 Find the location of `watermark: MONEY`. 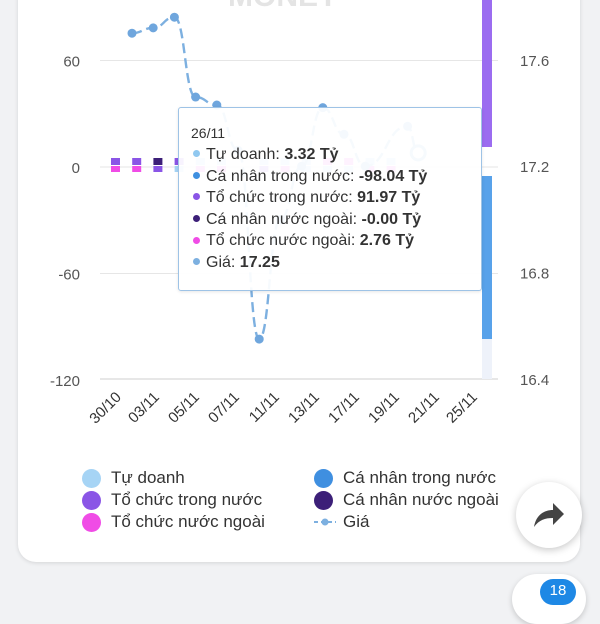

watermark: MONEY is located at coordinates (283, 6).